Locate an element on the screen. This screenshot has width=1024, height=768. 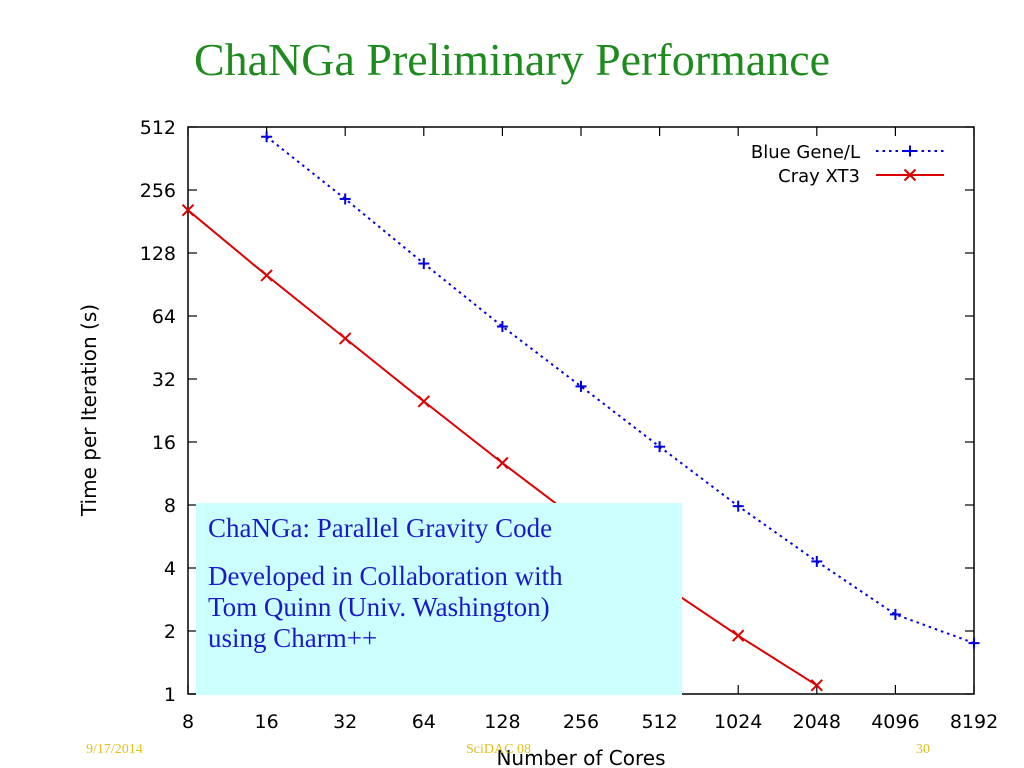
slide-title: ChaNGa Preliminary Performance is located at coordinates (512, 59).